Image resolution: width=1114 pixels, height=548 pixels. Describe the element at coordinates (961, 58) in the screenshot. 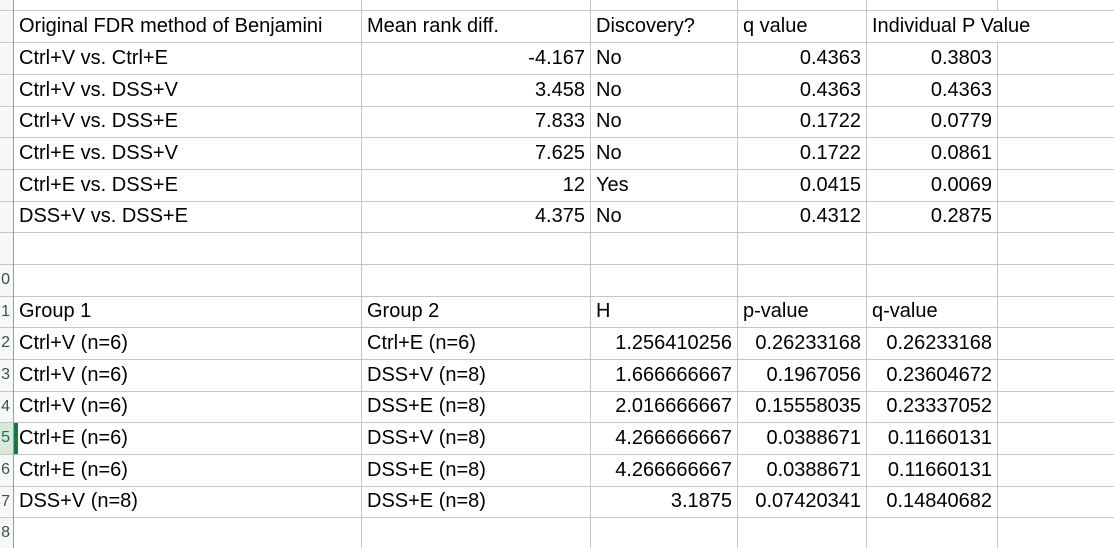

I see `fdr-individual-p-value-cell: 0.3803` at that location.